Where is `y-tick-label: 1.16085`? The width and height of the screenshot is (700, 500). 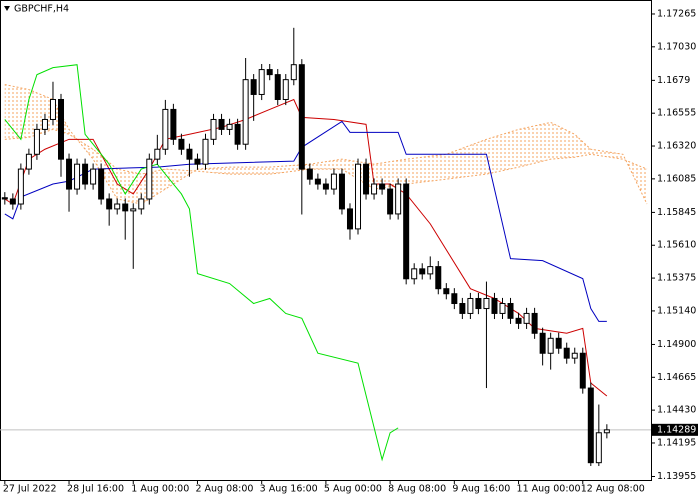
y-tick-label: 1.16085 is located at coordinates (676, 178).